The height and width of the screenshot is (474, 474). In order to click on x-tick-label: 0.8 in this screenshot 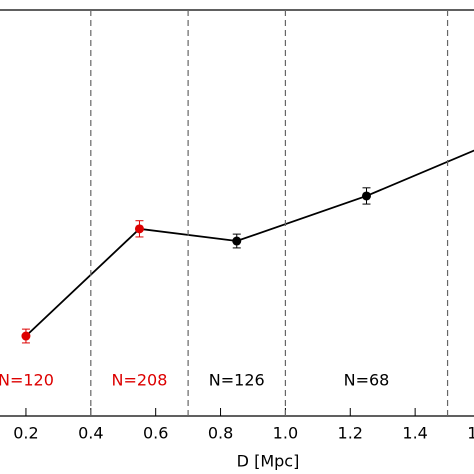, I will do `click(220, 433)`.